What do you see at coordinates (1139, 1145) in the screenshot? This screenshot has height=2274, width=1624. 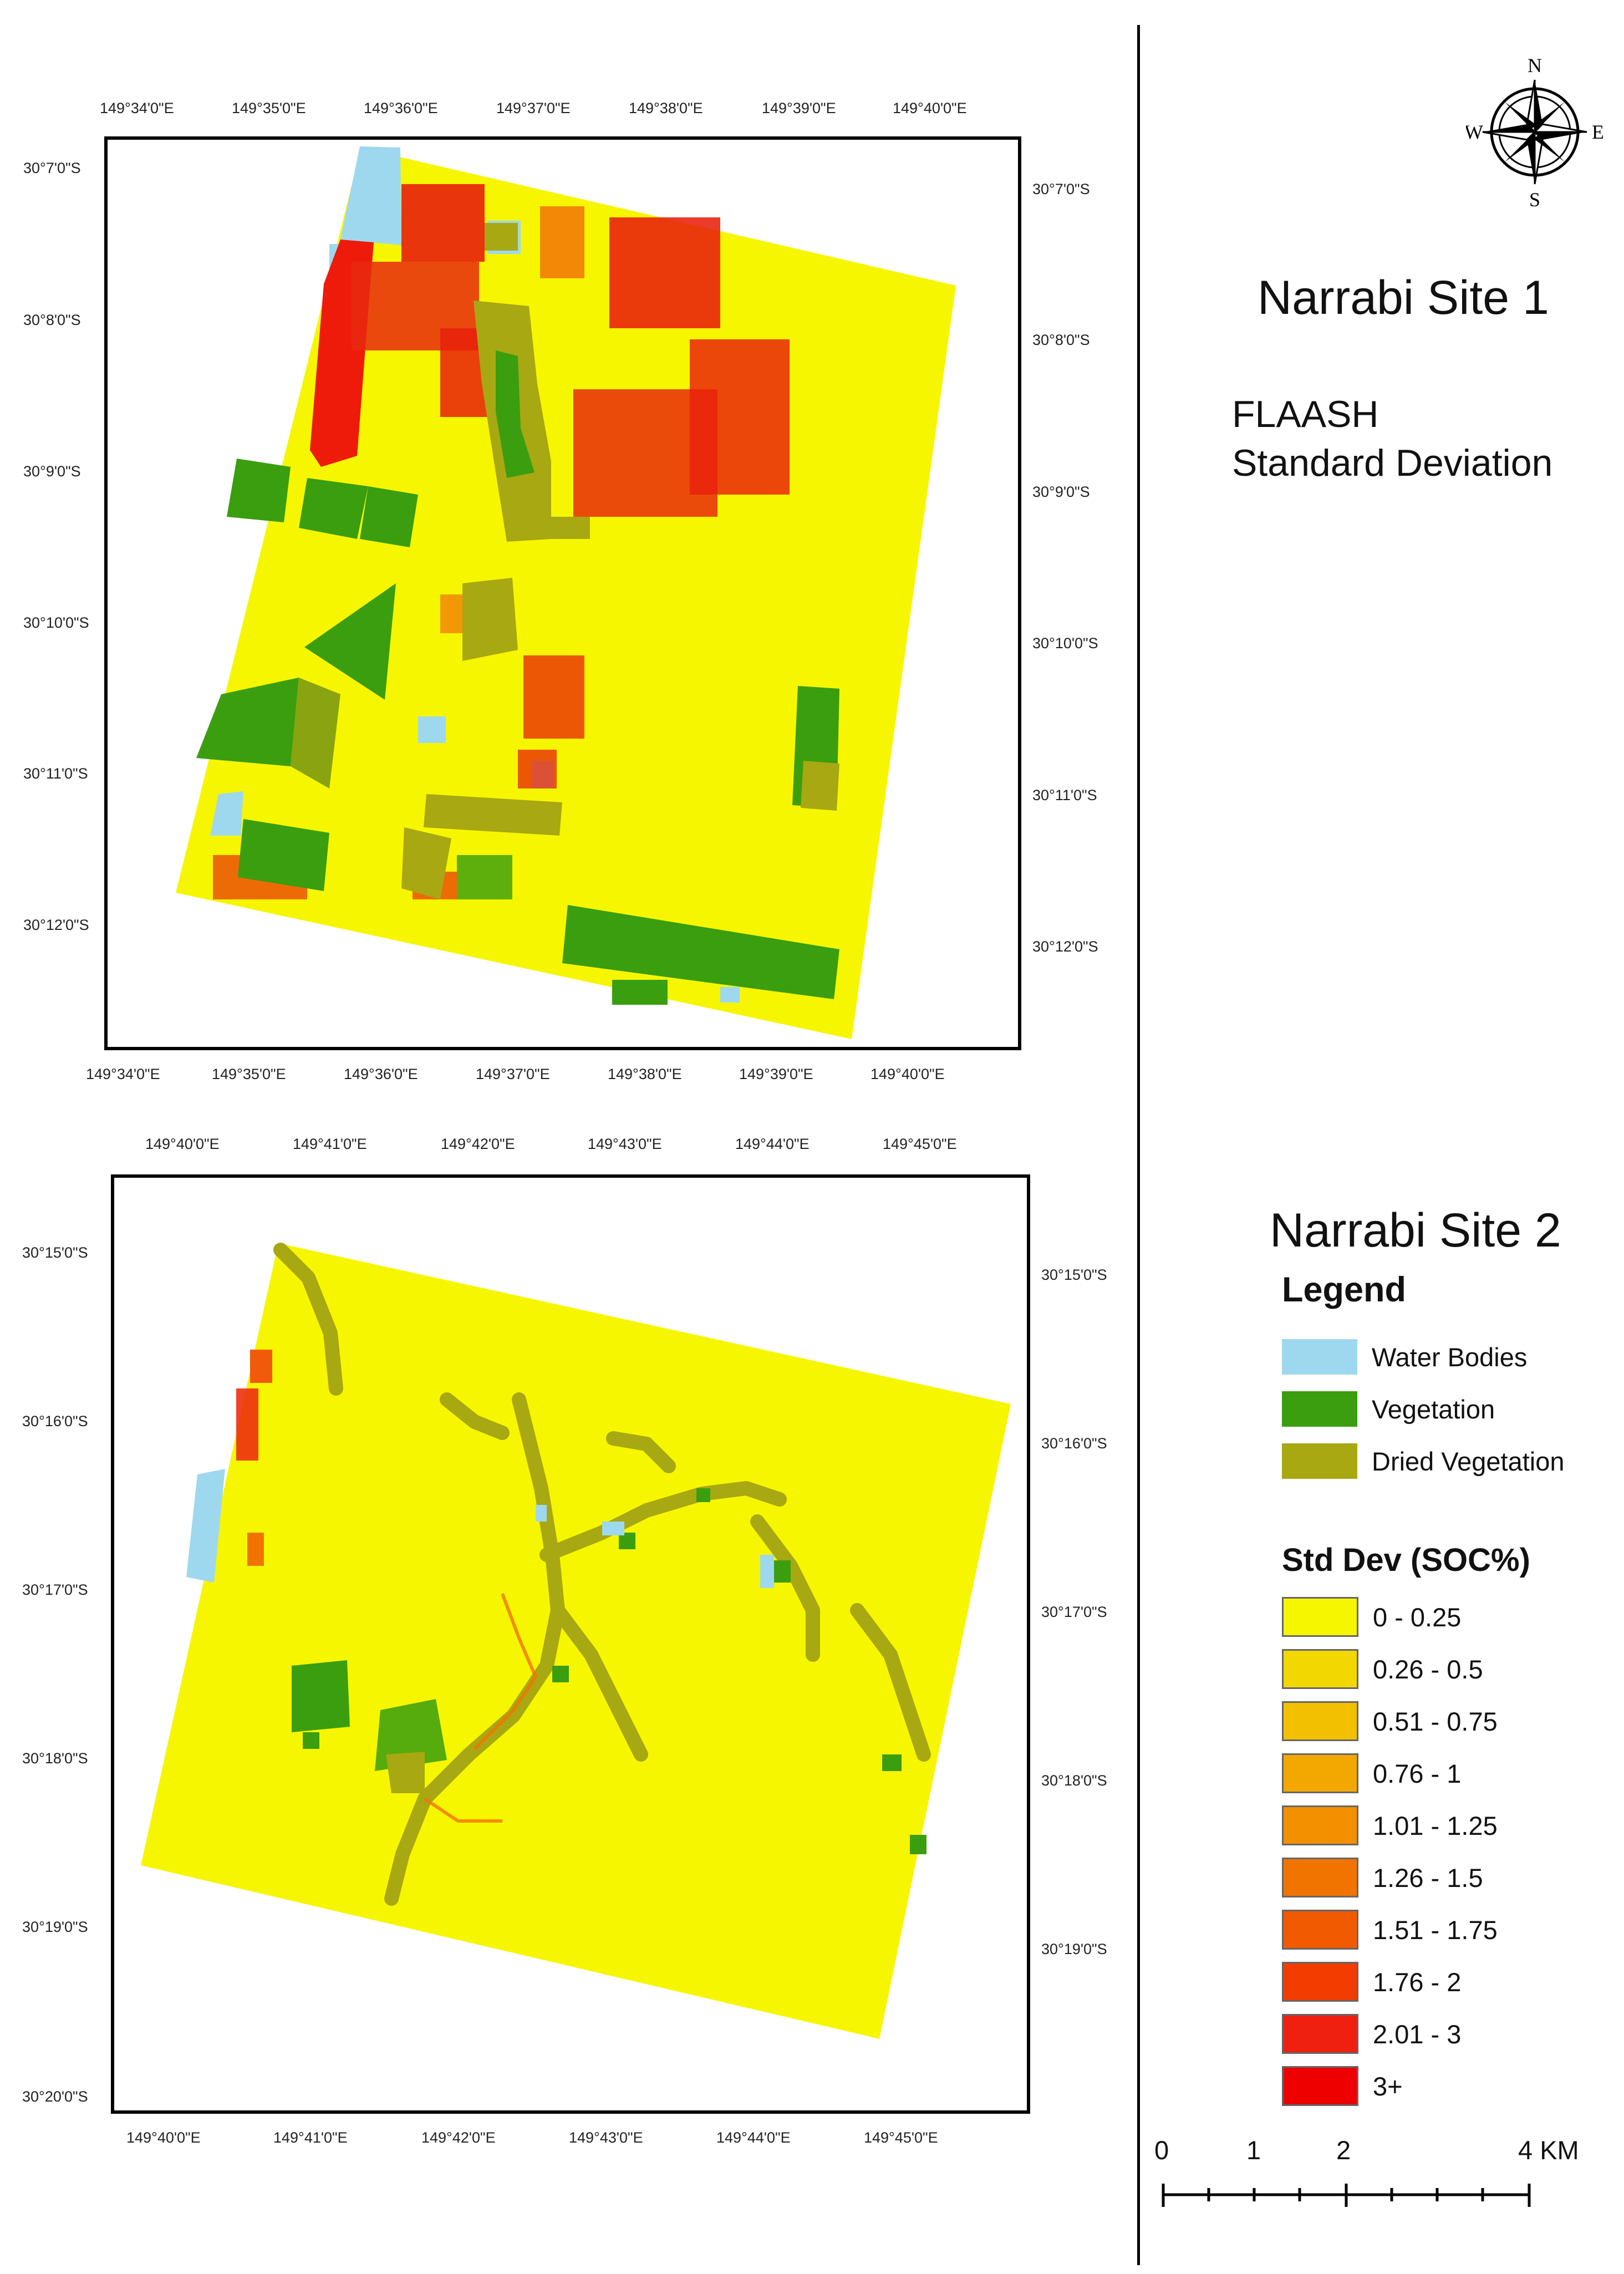 I see `vertical-divider` at bounding box center [1139, 1145].